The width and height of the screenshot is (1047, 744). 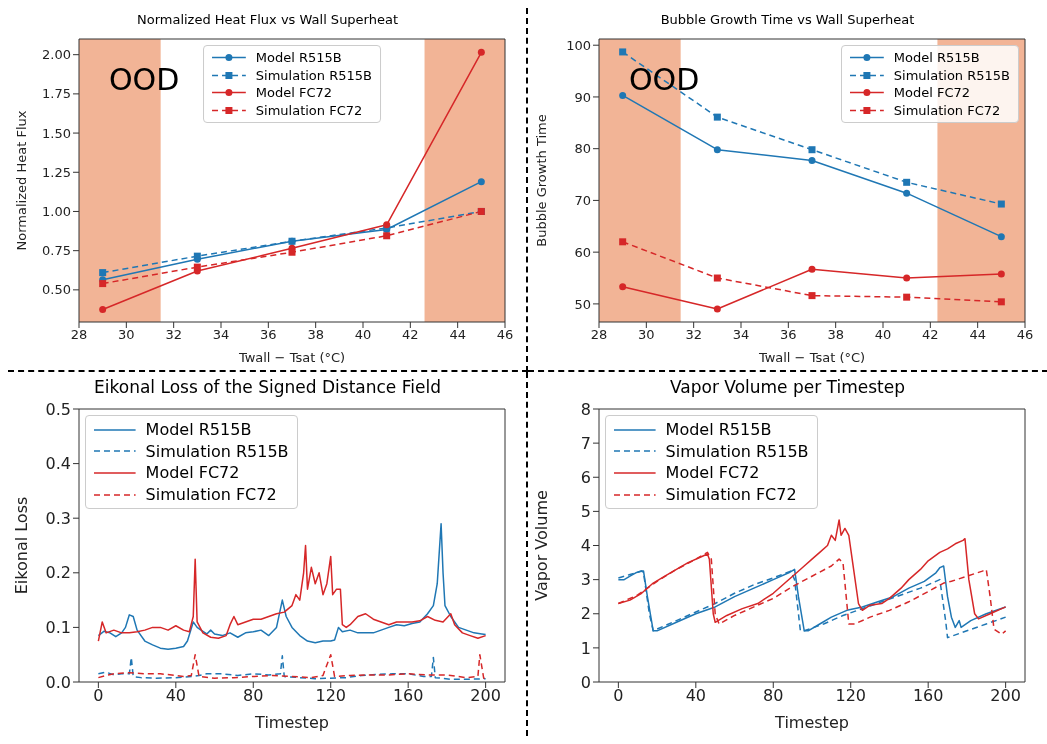 I want to click on y-tick-label: 0.4, so click(x=58, y=464).